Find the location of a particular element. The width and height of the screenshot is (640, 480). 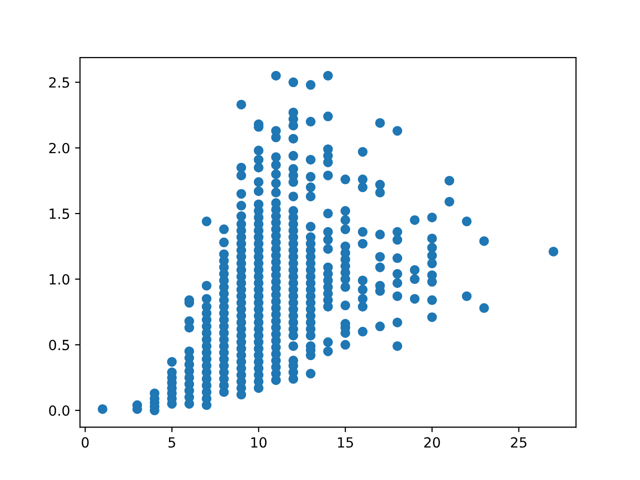

x-tick-label: 20 is located at coordinates (432, 442).